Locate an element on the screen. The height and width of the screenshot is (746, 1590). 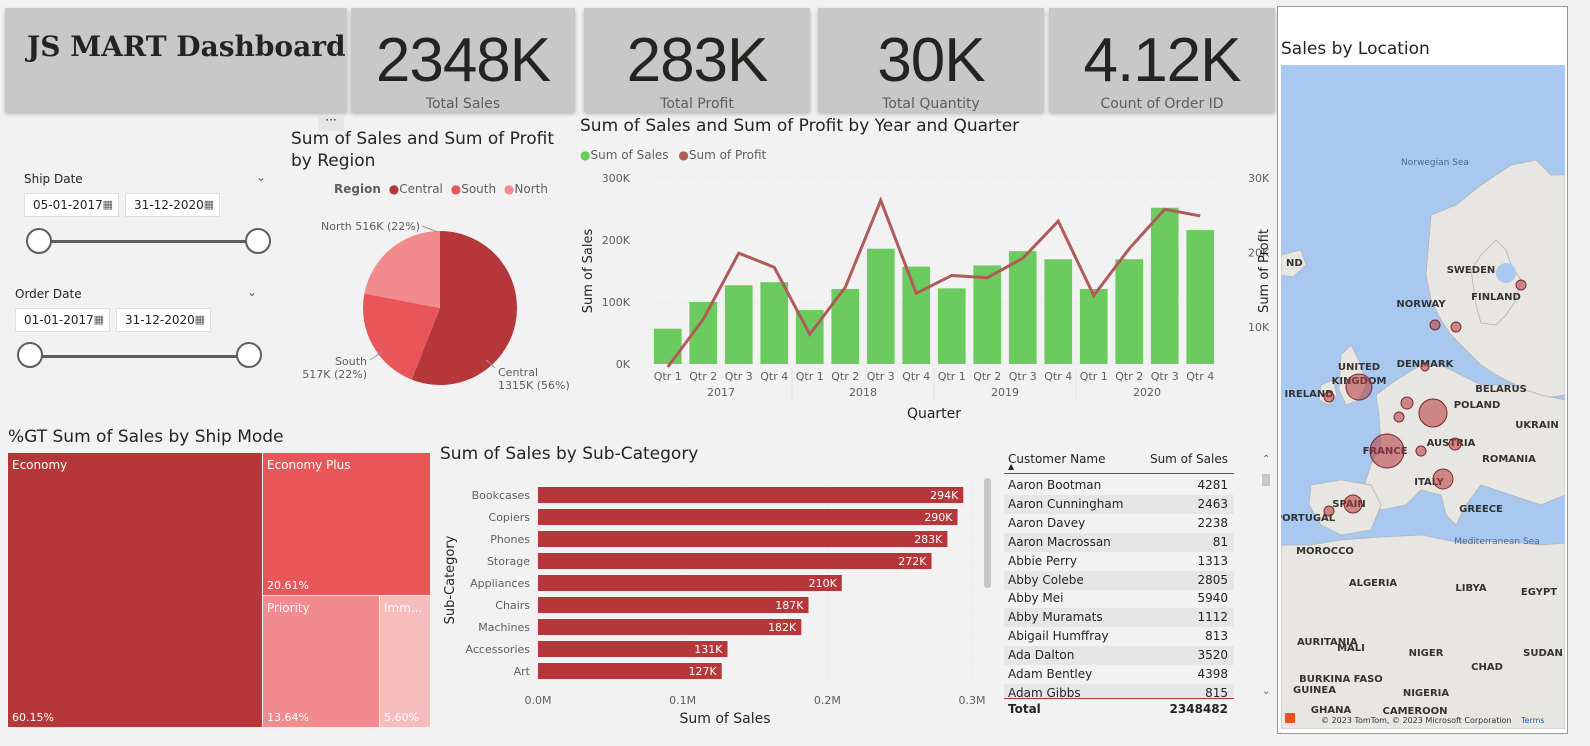
bar-data-label: 182K is located at coordinates (782, 627).